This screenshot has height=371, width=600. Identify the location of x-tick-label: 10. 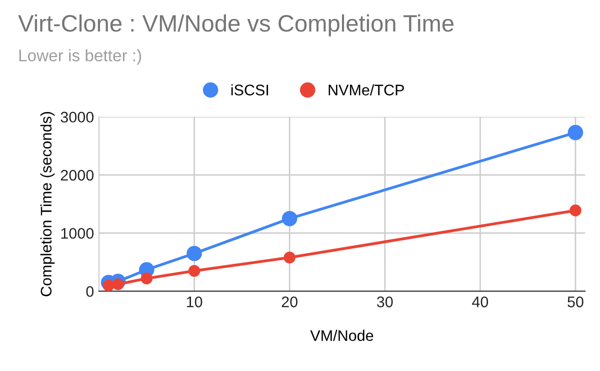
(194, 302).